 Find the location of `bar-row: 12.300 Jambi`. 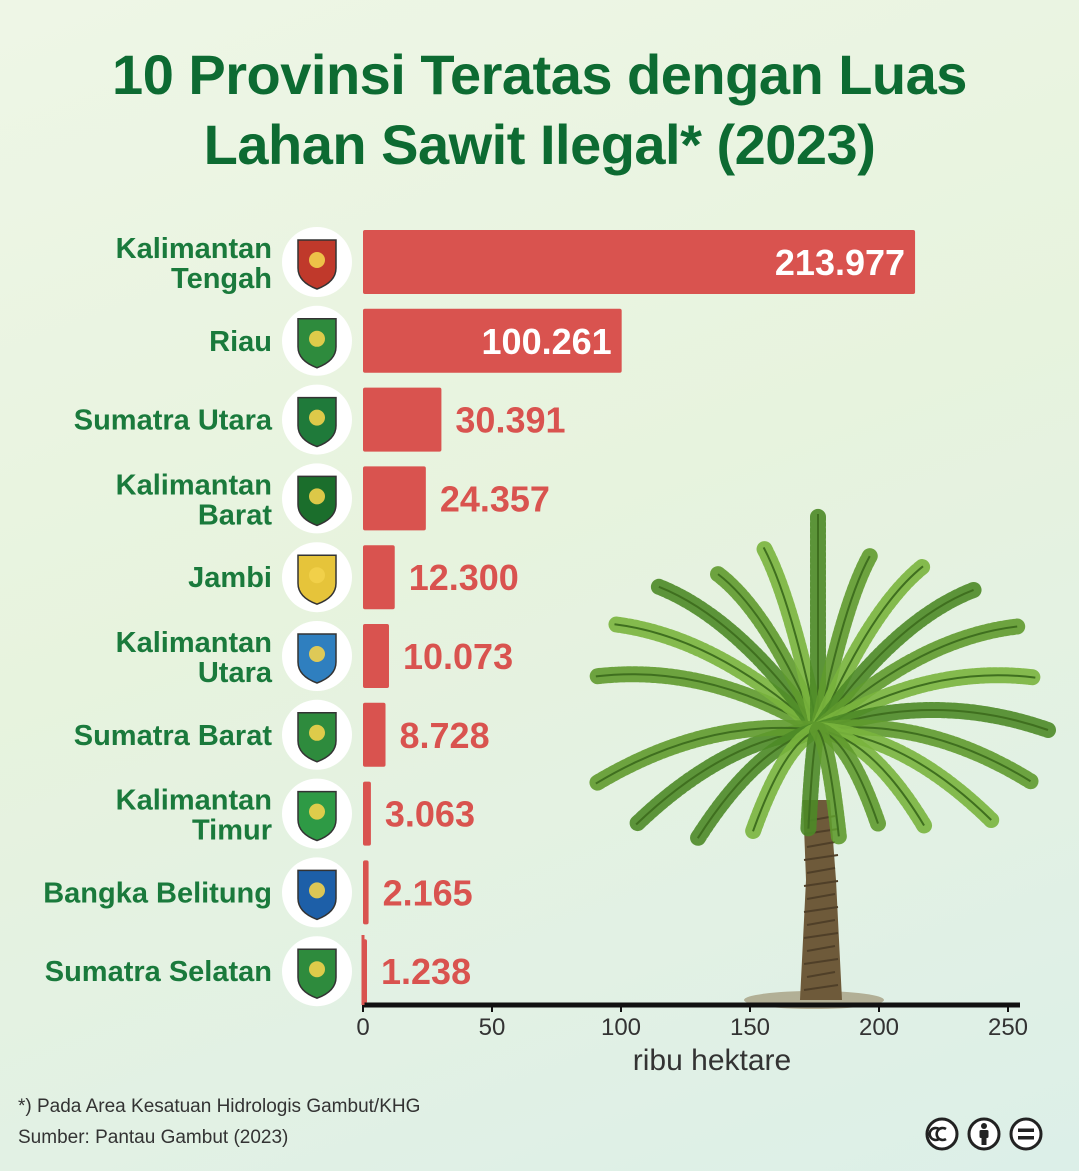

bar-row: 12.300 Jambi is located at coordinates (353, 577).